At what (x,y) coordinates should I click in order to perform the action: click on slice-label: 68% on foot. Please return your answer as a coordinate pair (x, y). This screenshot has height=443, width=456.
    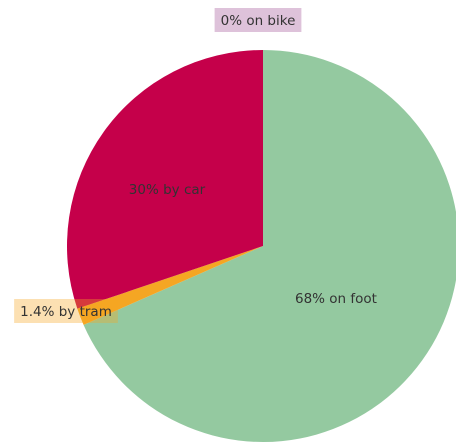
    Looking at the image, I should click on (336, 298).